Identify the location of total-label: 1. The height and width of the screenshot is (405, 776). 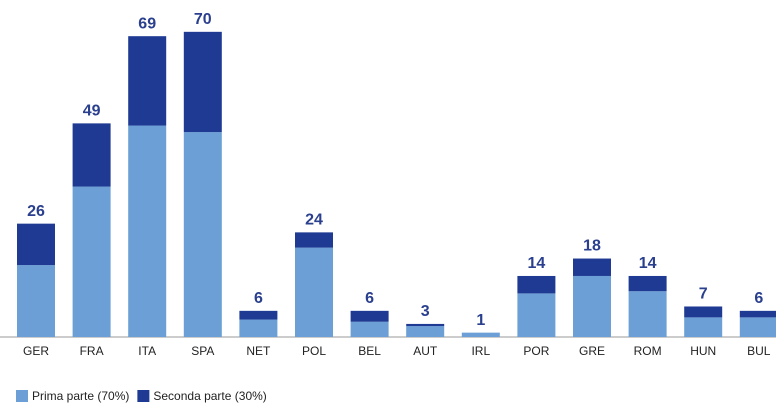
(480, 320).